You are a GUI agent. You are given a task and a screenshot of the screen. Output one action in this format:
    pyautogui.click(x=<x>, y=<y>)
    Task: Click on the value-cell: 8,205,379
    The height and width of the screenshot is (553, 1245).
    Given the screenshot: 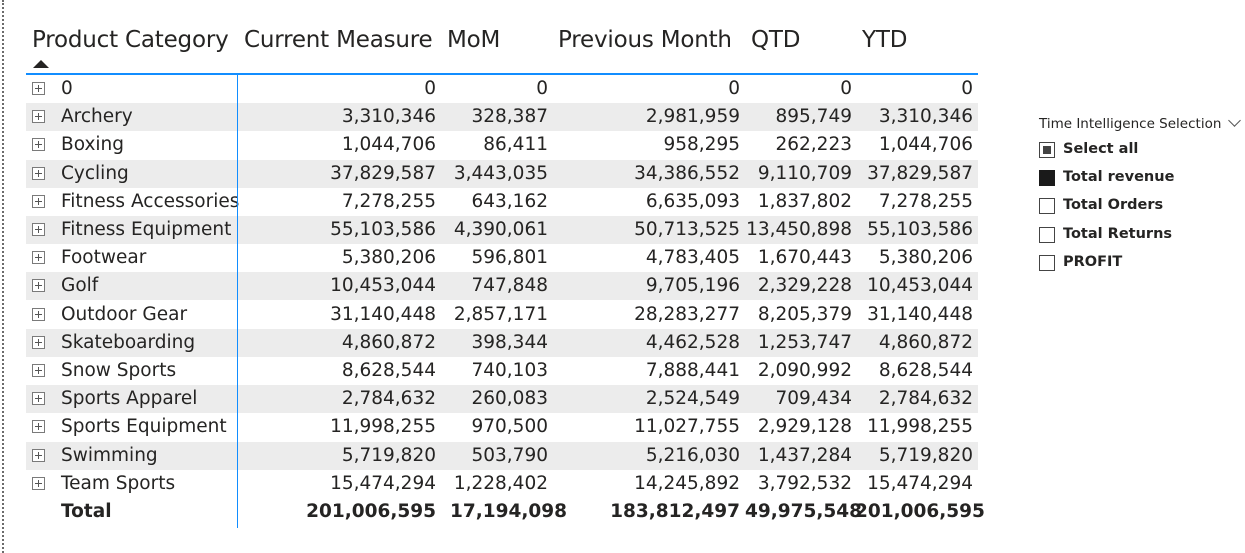 What is the action you would take?
    pyautogui.click(x=804, y=314)
    